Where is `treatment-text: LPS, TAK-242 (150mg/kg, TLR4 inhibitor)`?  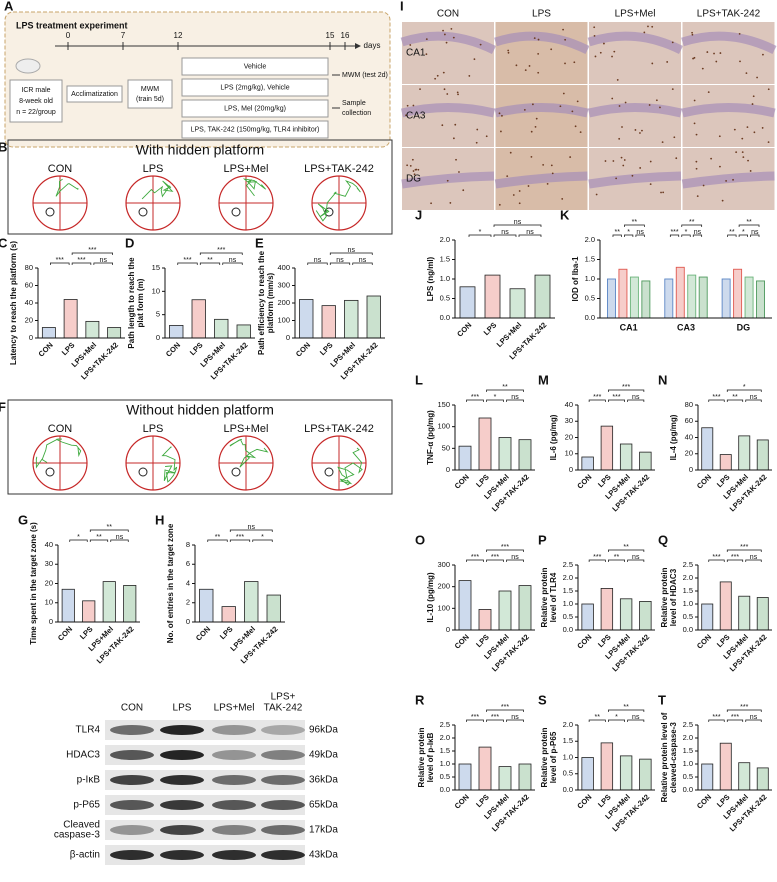 treatment-text: LPS, TAK-242 (150mg/kg, TLR4 inhibitor) is located at coordinates (255, 129).